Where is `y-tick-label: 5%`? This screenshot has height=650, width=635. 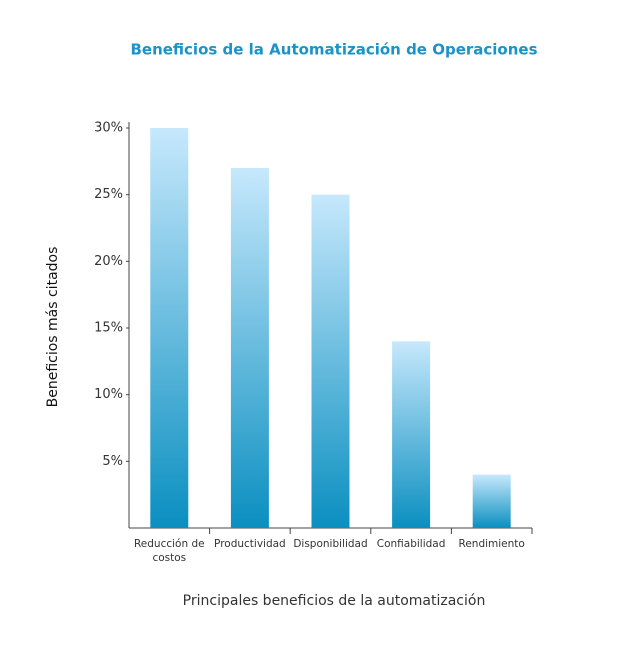 y-tick-label: 5% is located at coordinates (112, 461).